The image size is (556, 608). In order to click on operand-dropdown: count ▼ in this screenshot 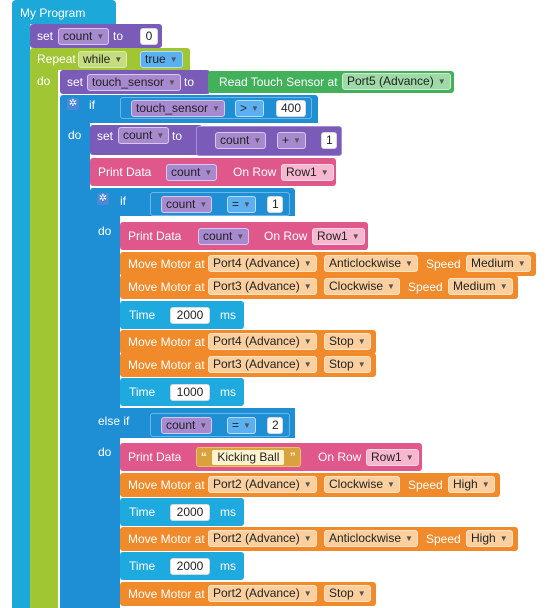, I will do `click(241, 140)`.